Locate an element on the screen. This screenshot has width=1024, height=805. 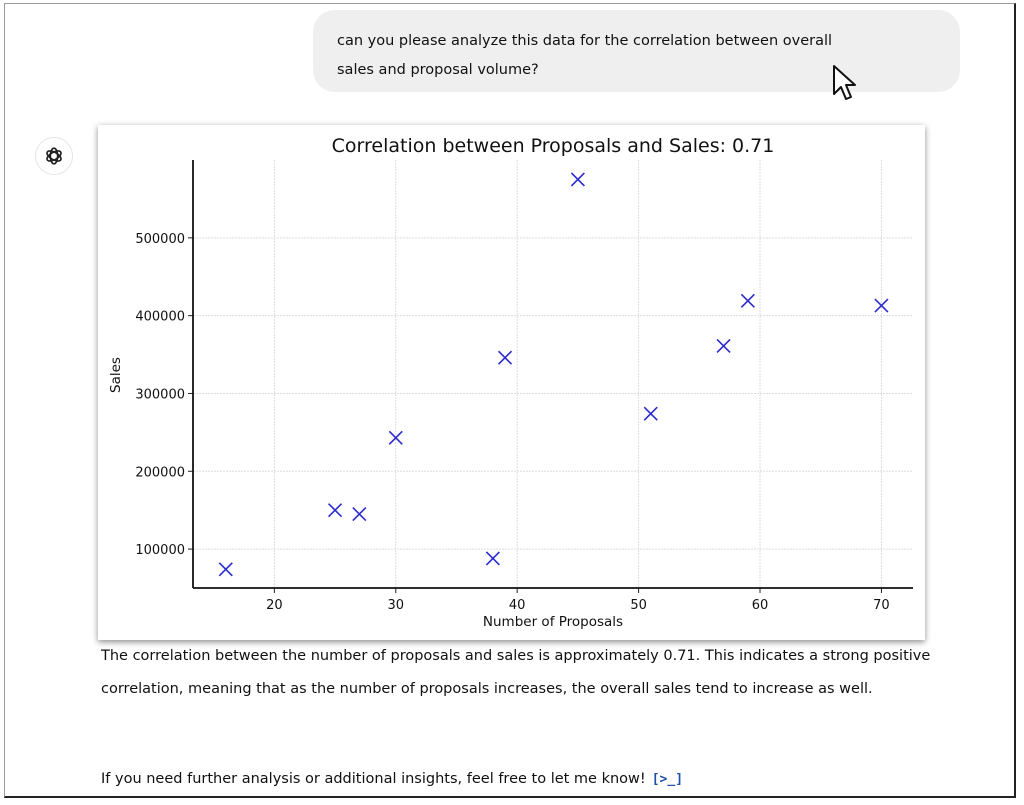
y-tick-label: 200000 is located at coordinates (160, 472).